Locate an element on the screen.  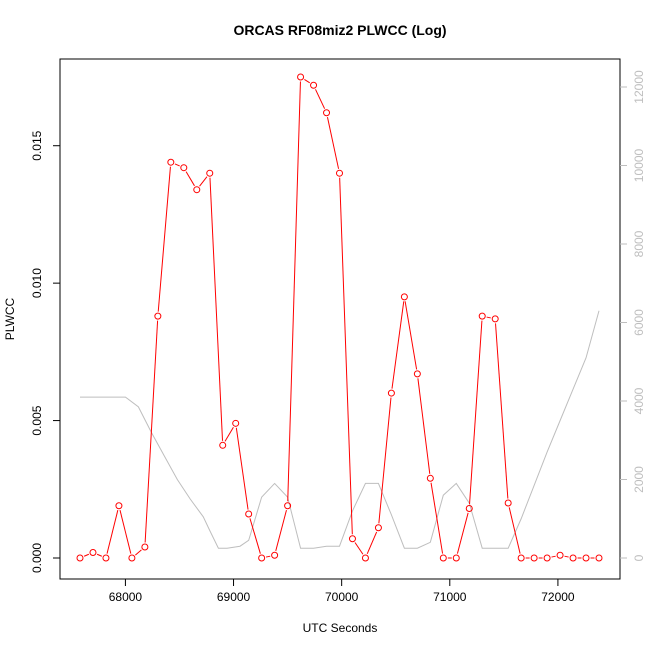
y-tick-label: 0.005 is located at coordinates (37, 420).